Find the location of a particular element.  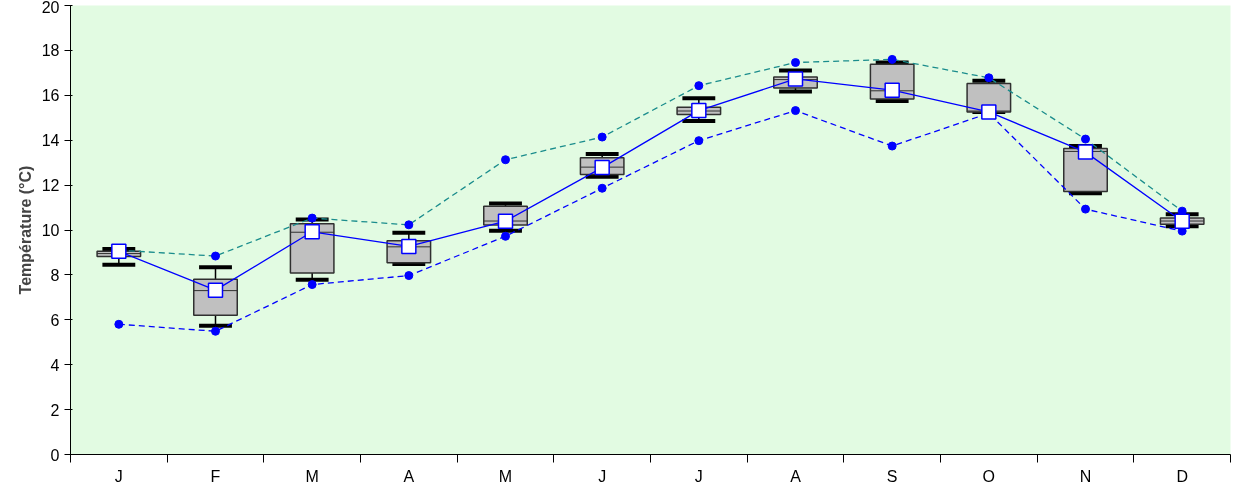

y-tick-label: 18 is located at coordinates (50, 51).